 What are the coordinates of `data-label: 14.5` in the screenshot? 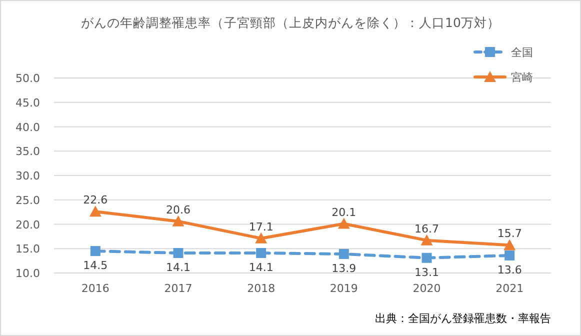 It's located at (95, 265).